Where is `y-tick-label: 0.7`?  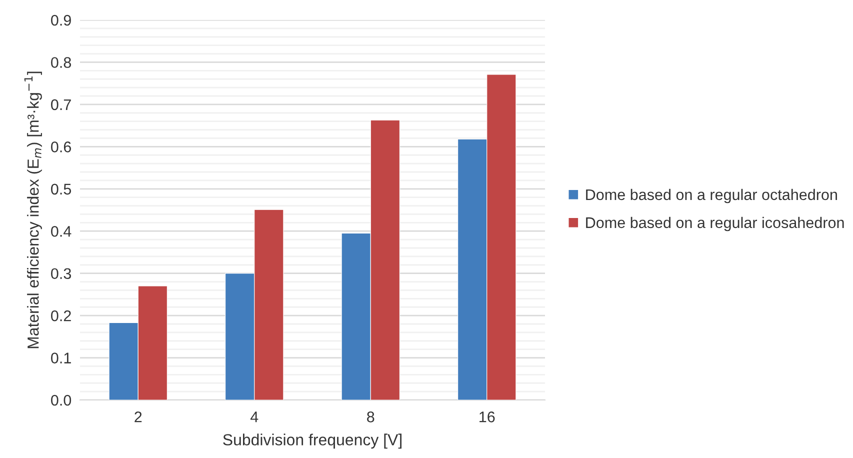 y-tick-label: 0.7 is located at coordinates (61, 104).